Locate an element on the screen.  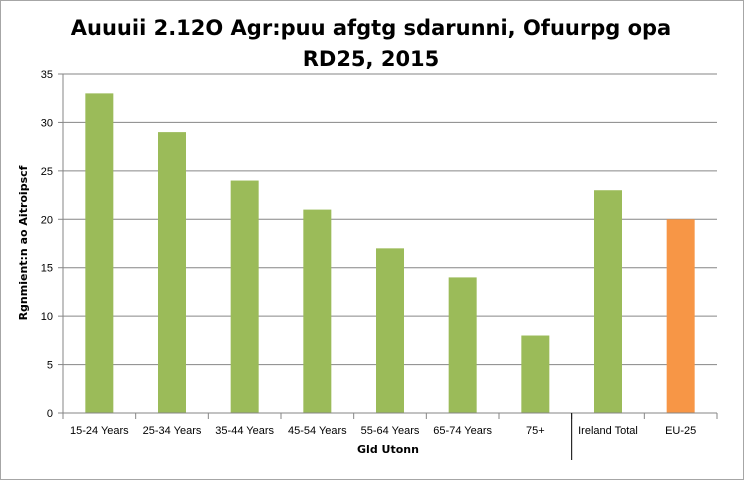
x-axis-title: Gld Utonn is located at coordinates (388, 449).